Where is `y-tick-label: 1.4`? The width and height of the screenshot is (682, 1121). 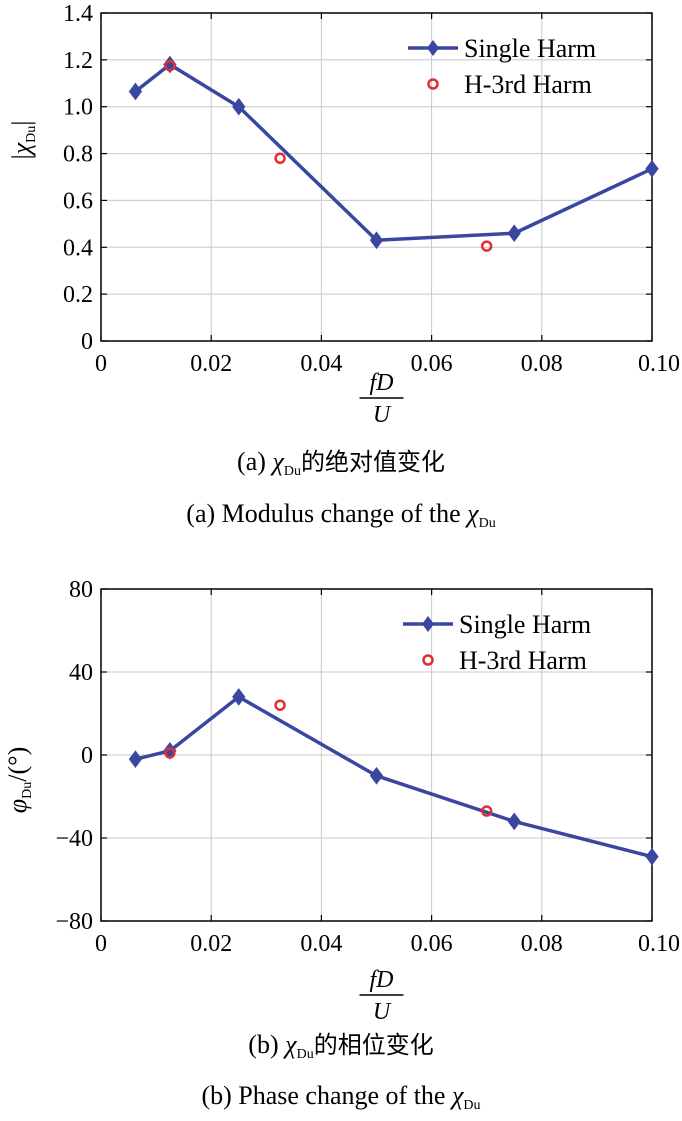
y-tick-label: 1.4 is located at coordinates (78, 14).